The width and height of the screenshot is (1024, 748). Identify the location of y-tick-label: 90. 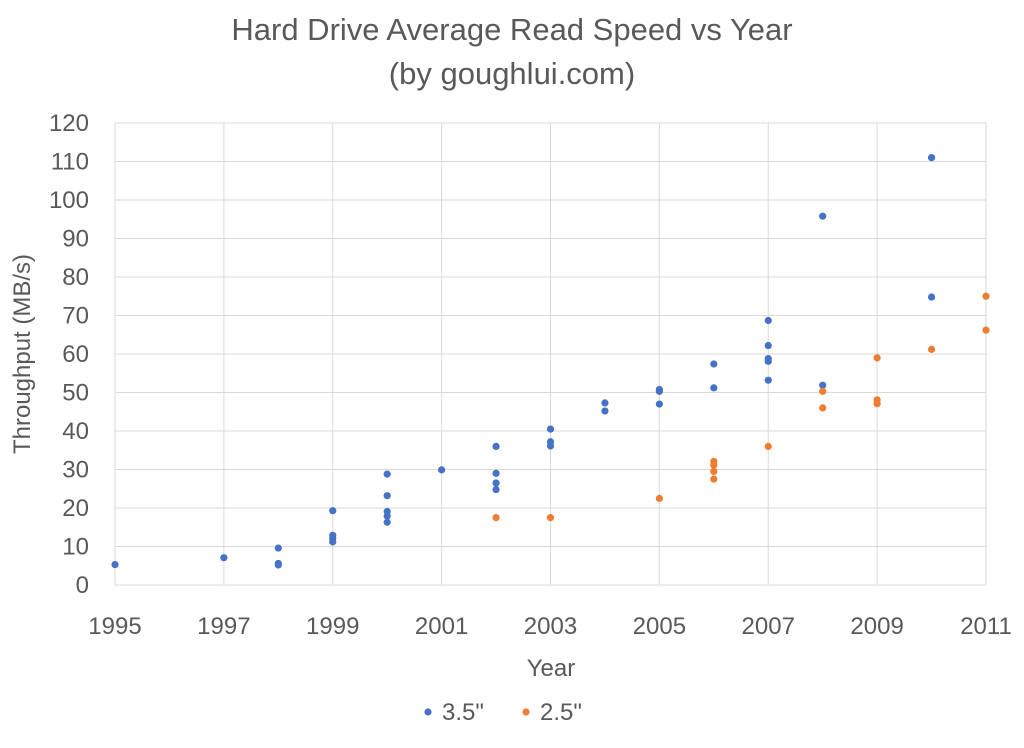
(75, 239).